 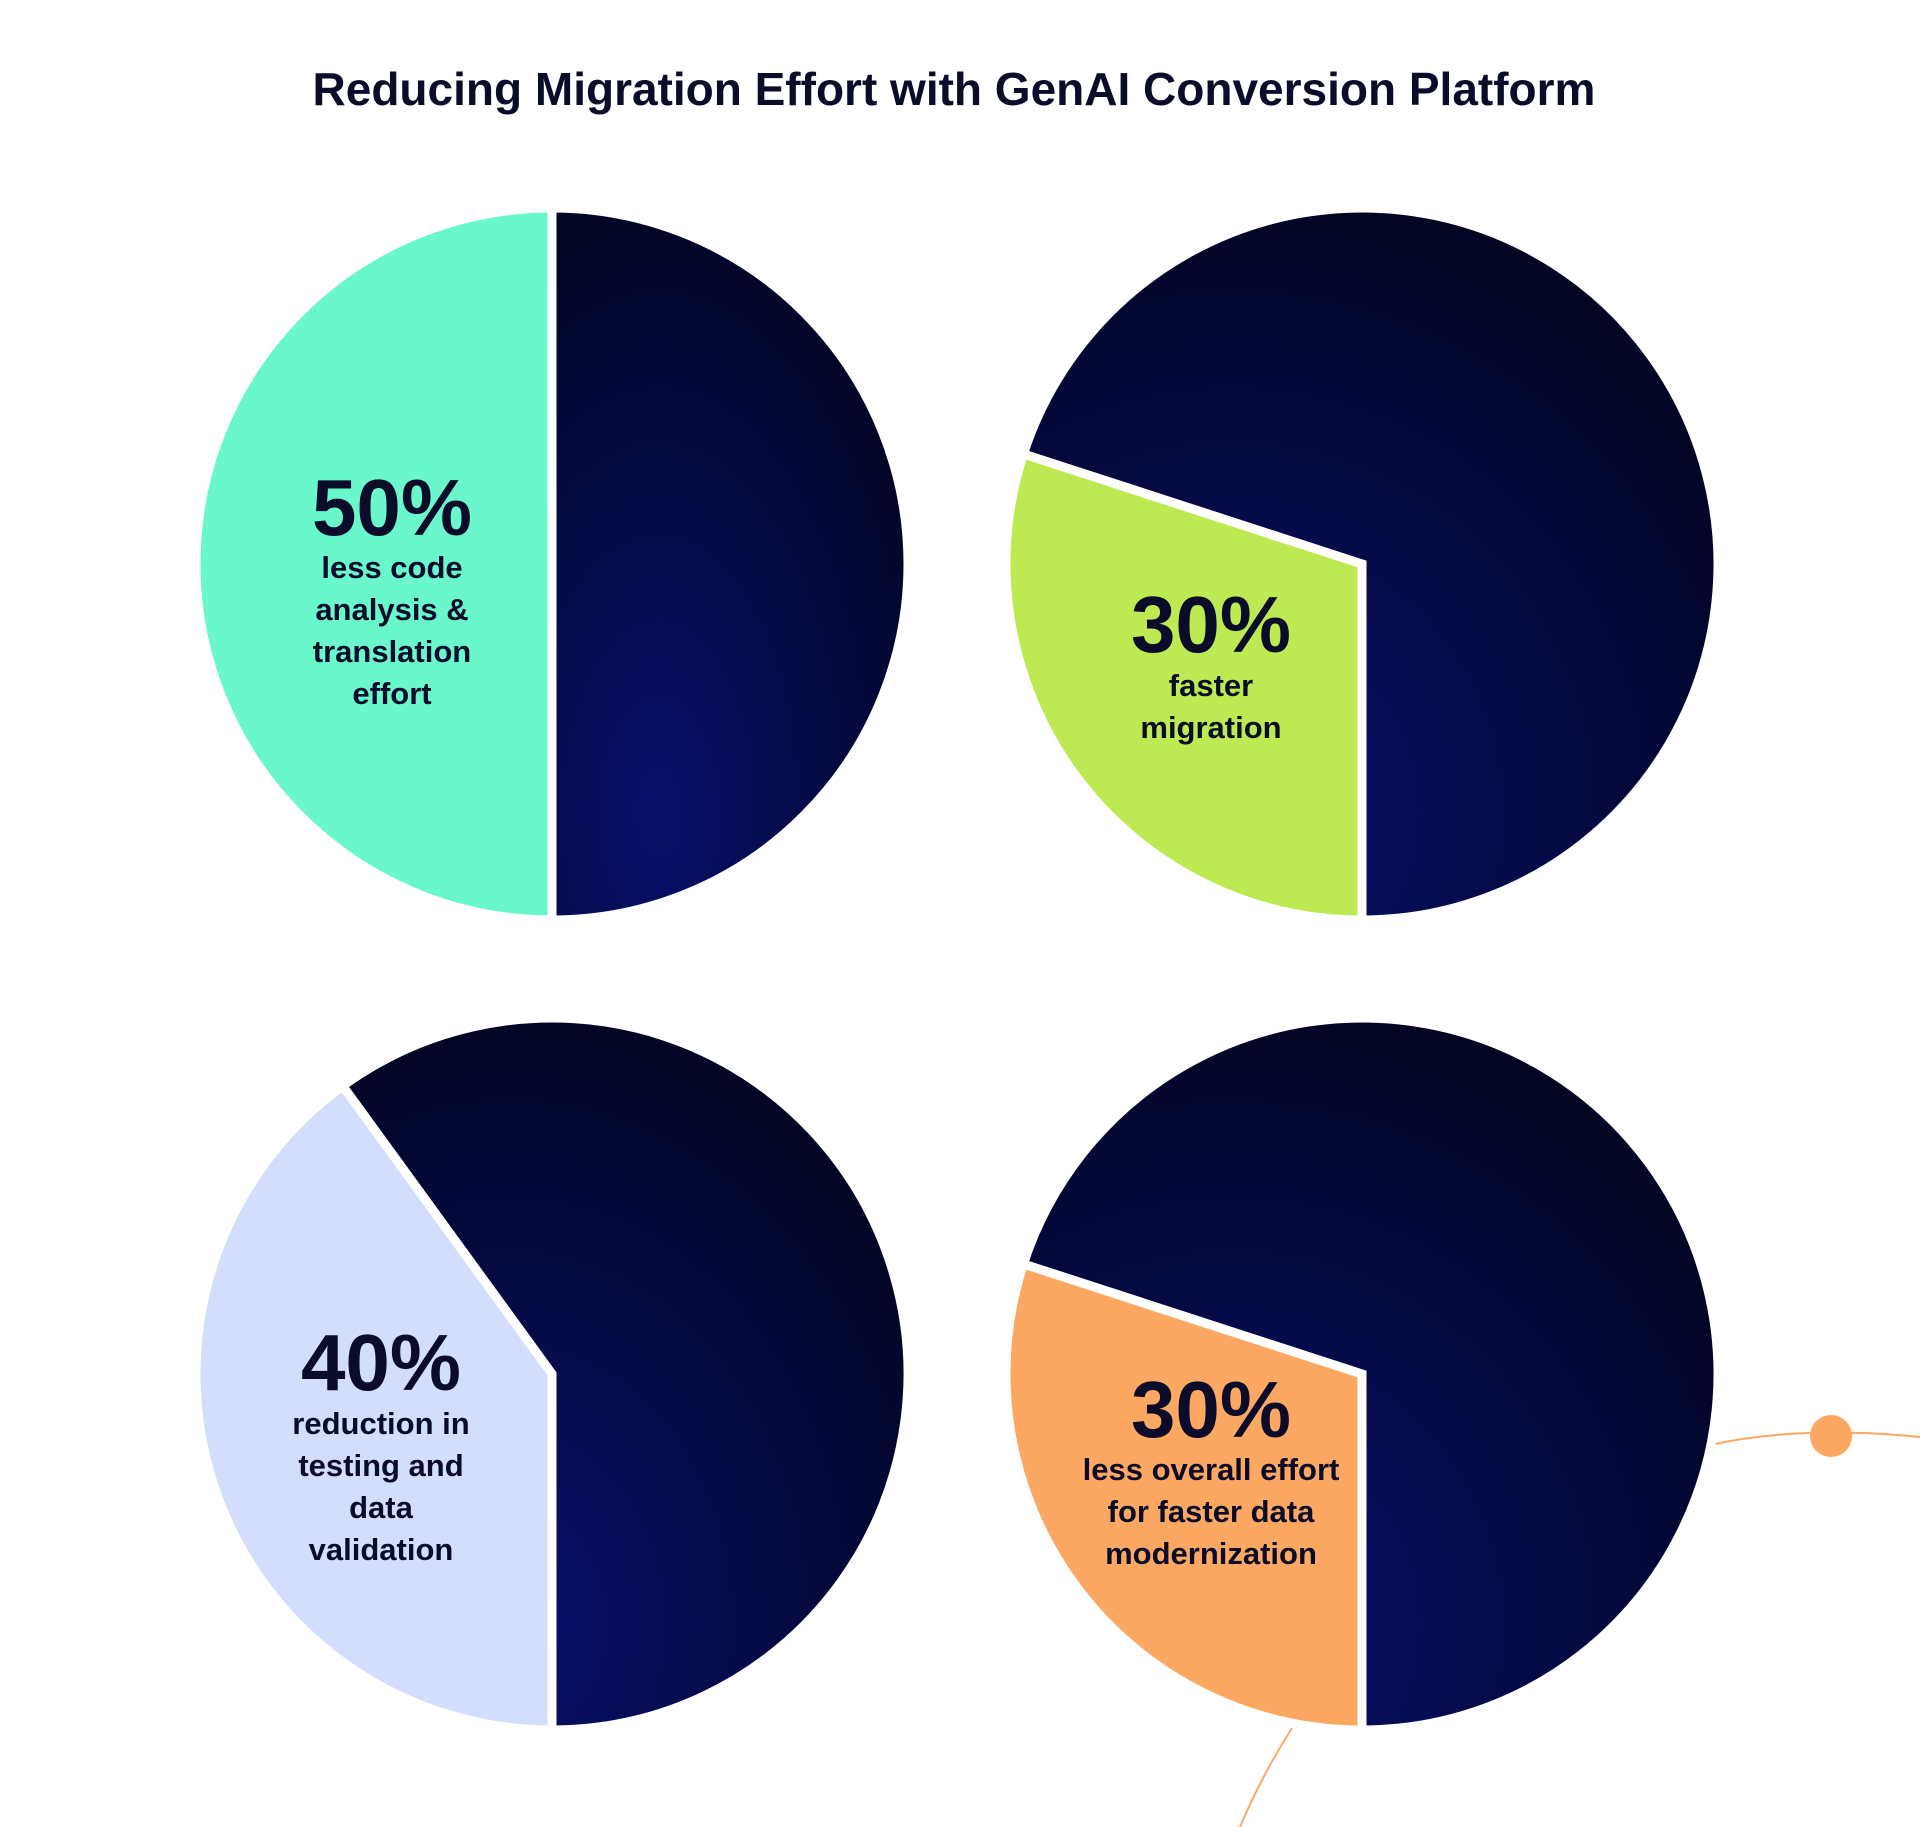 What do you see at coordinates (381, 1507) in the screenshot?
I see `pie-description-line: data` at bounding box center [381, 1507].